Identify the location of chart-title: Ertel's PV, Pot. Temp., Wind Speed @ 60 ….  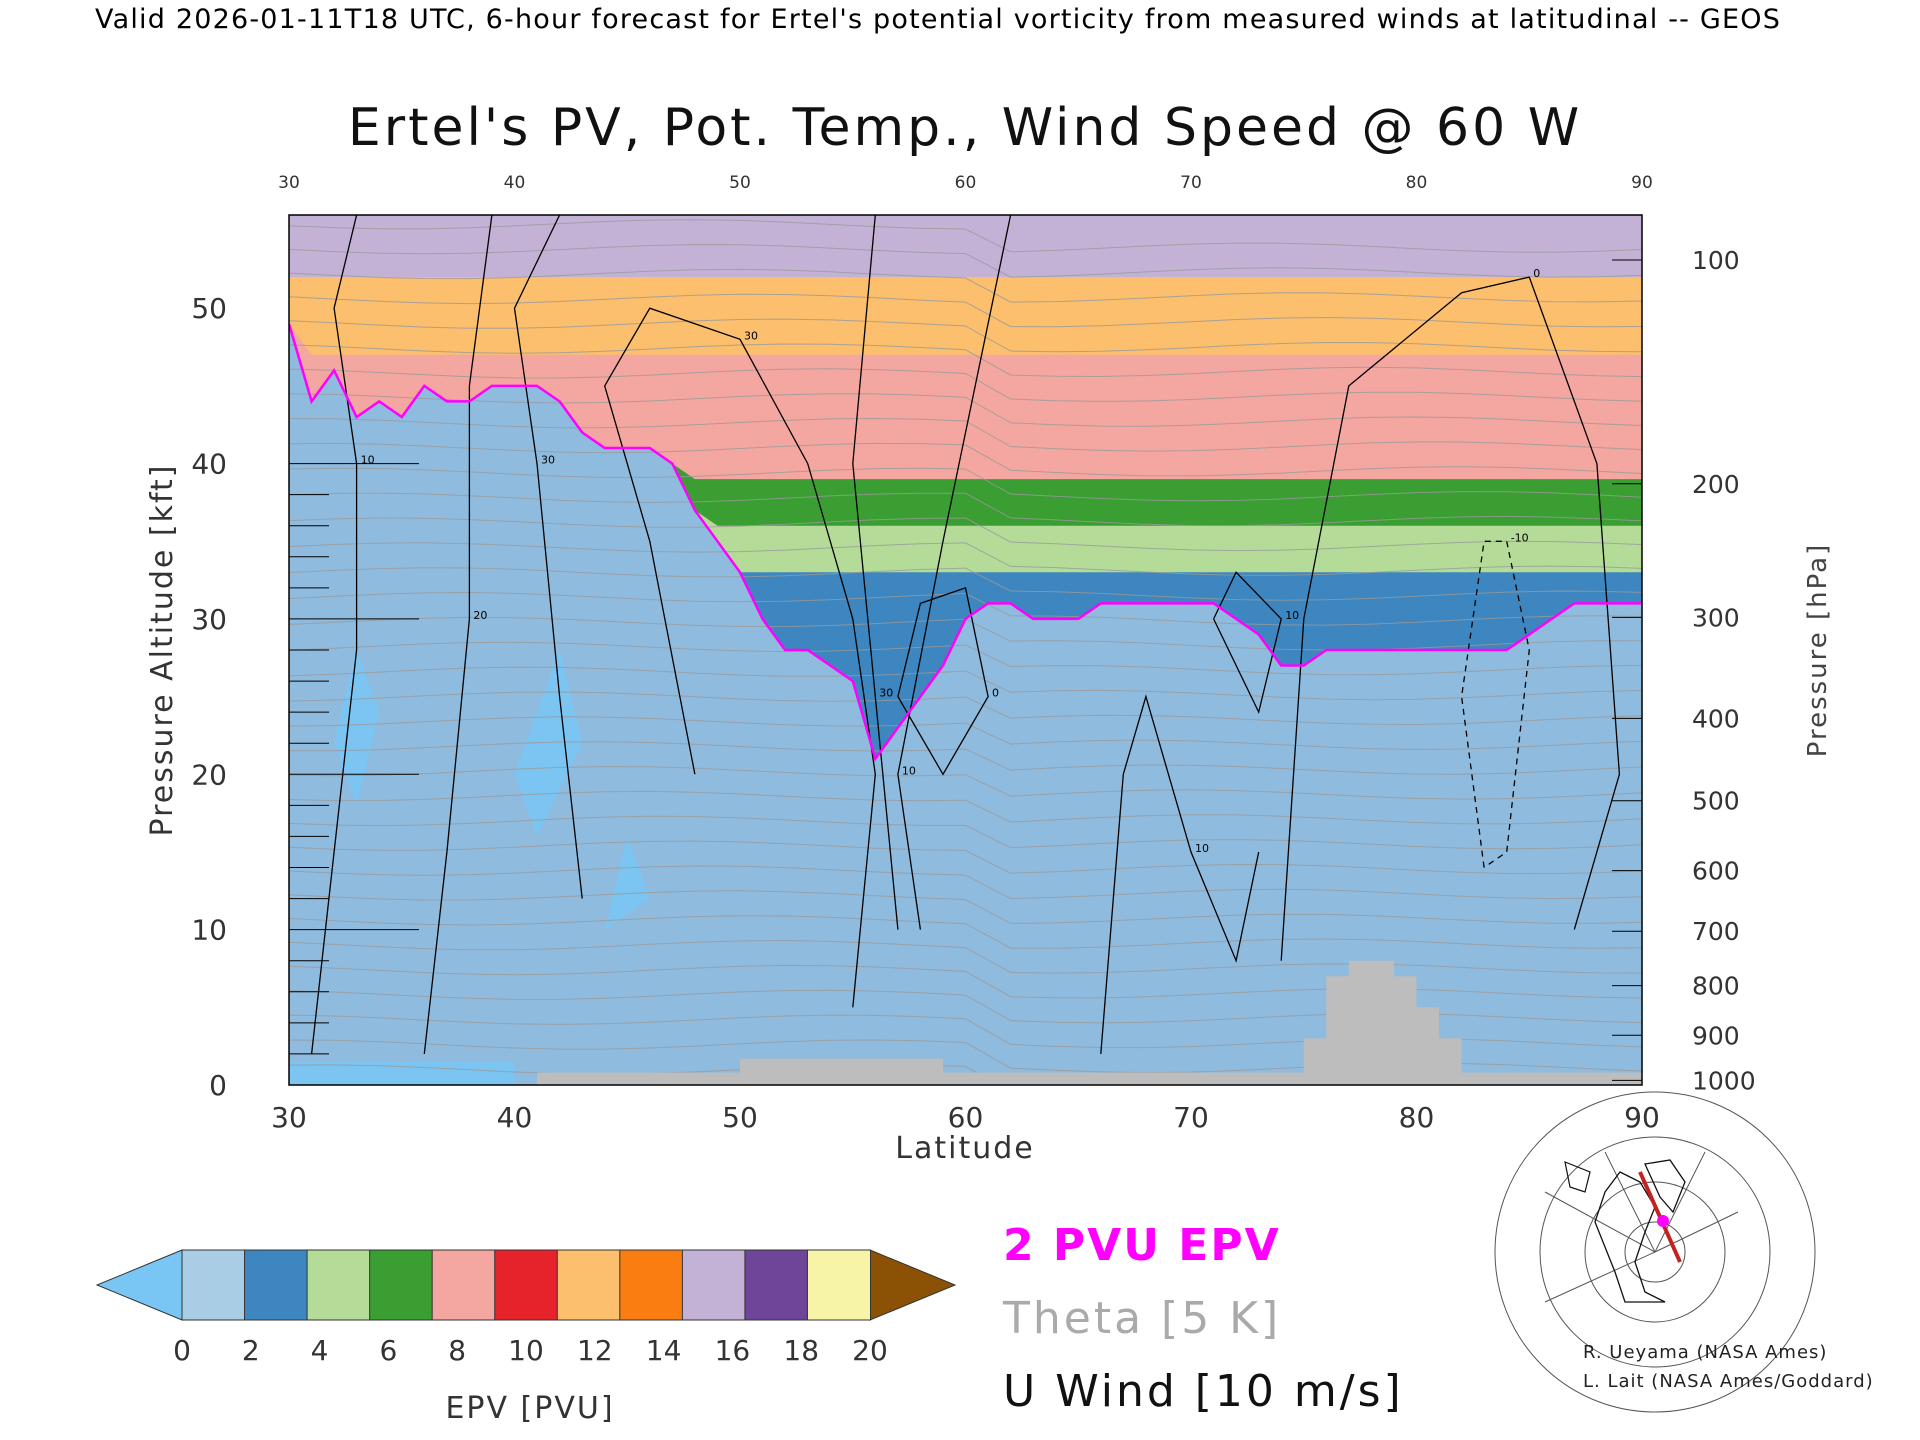
(965, 128).